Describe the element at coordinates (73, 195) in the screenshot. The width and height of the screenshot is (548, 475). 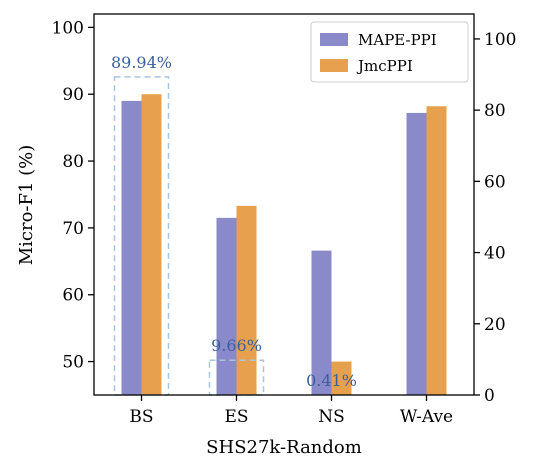
I see `y-axis-left: 50 60 70 80 90 100` at that location.